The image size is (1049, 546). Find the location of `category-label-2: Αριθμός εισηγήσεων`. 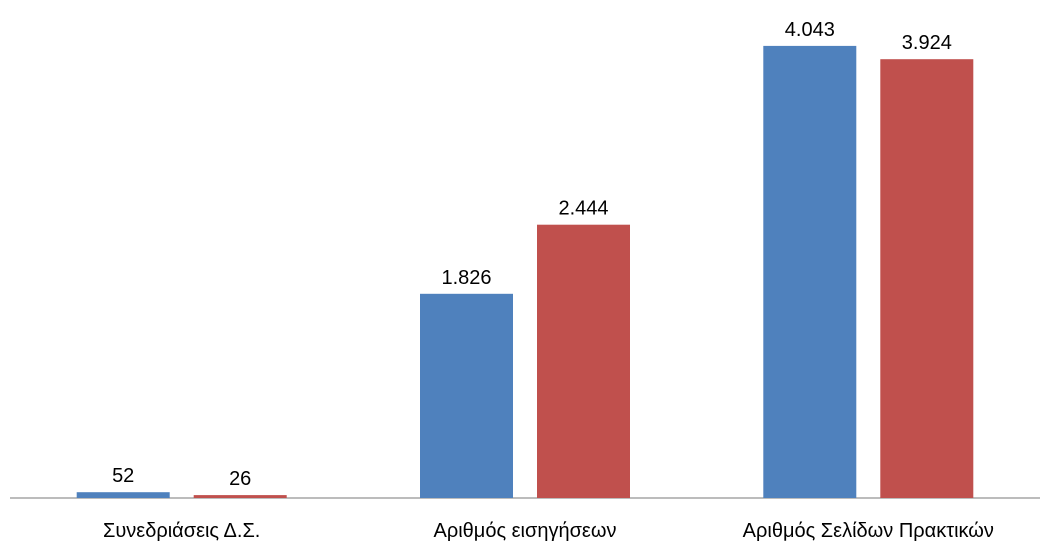

category-label-2: Αριθμός εισηγήσεων is located at coordinates (525, 531).